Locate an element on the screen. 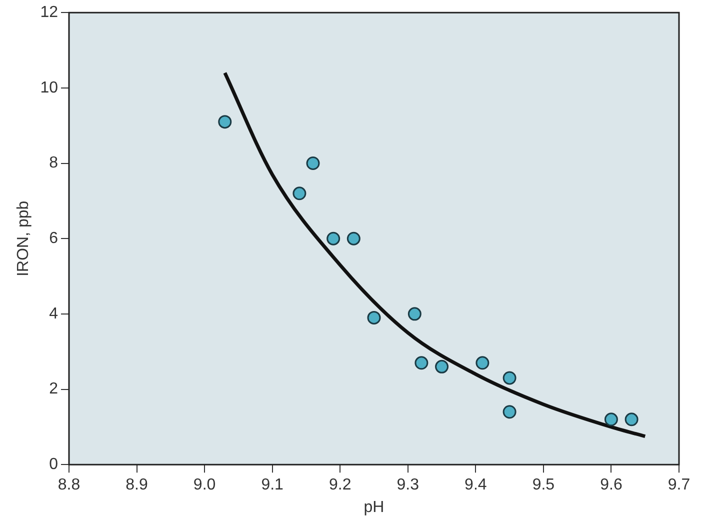  y-tick-label: 6 is located at coordinates (53, 239).